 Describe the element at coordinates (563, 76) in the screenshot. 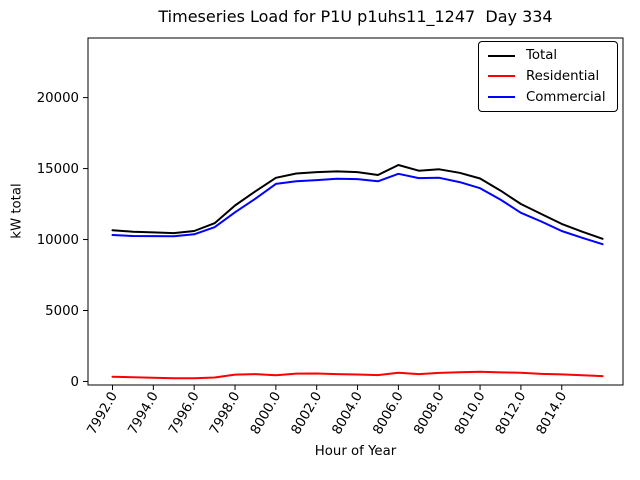

I see `legend-label-residential: Residential` at that location.